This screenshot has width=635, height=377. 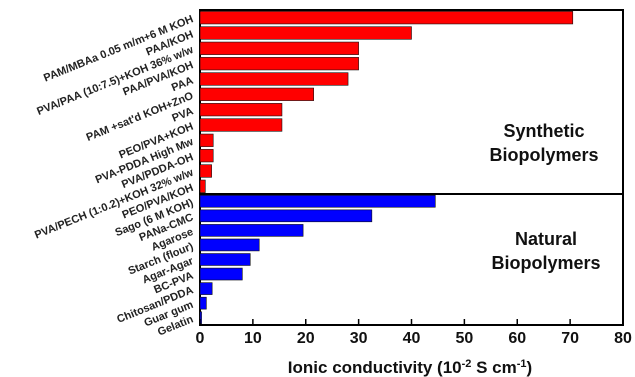 I want to click on x-axis-label-exp2: -1, so click(x=522, y=364).